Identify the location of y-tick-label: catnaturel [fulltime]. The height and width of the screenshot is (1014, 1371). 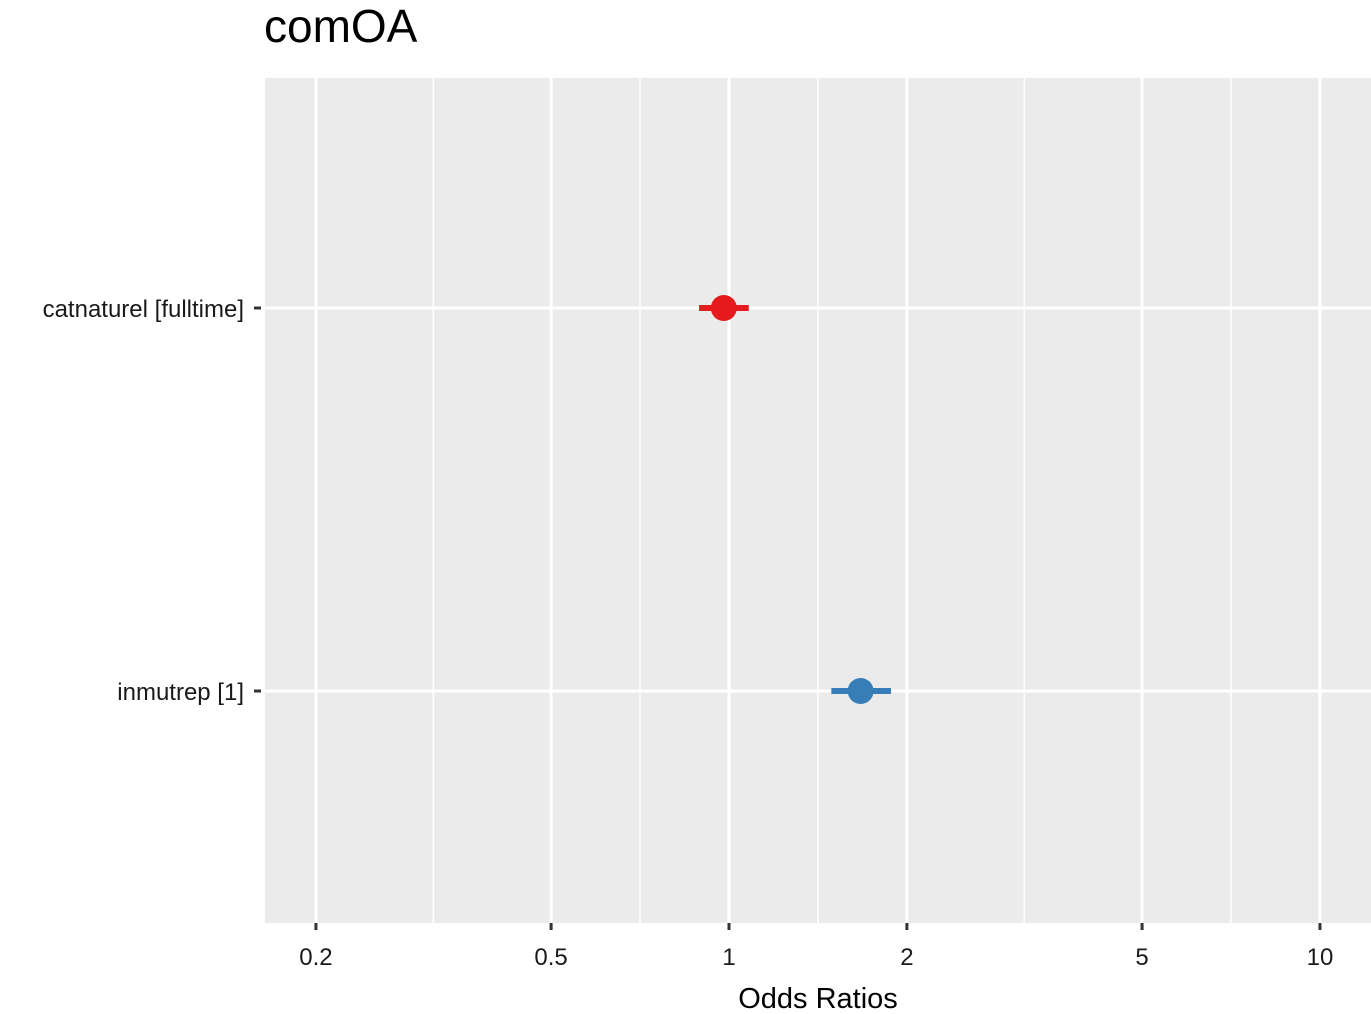
(143, 309).